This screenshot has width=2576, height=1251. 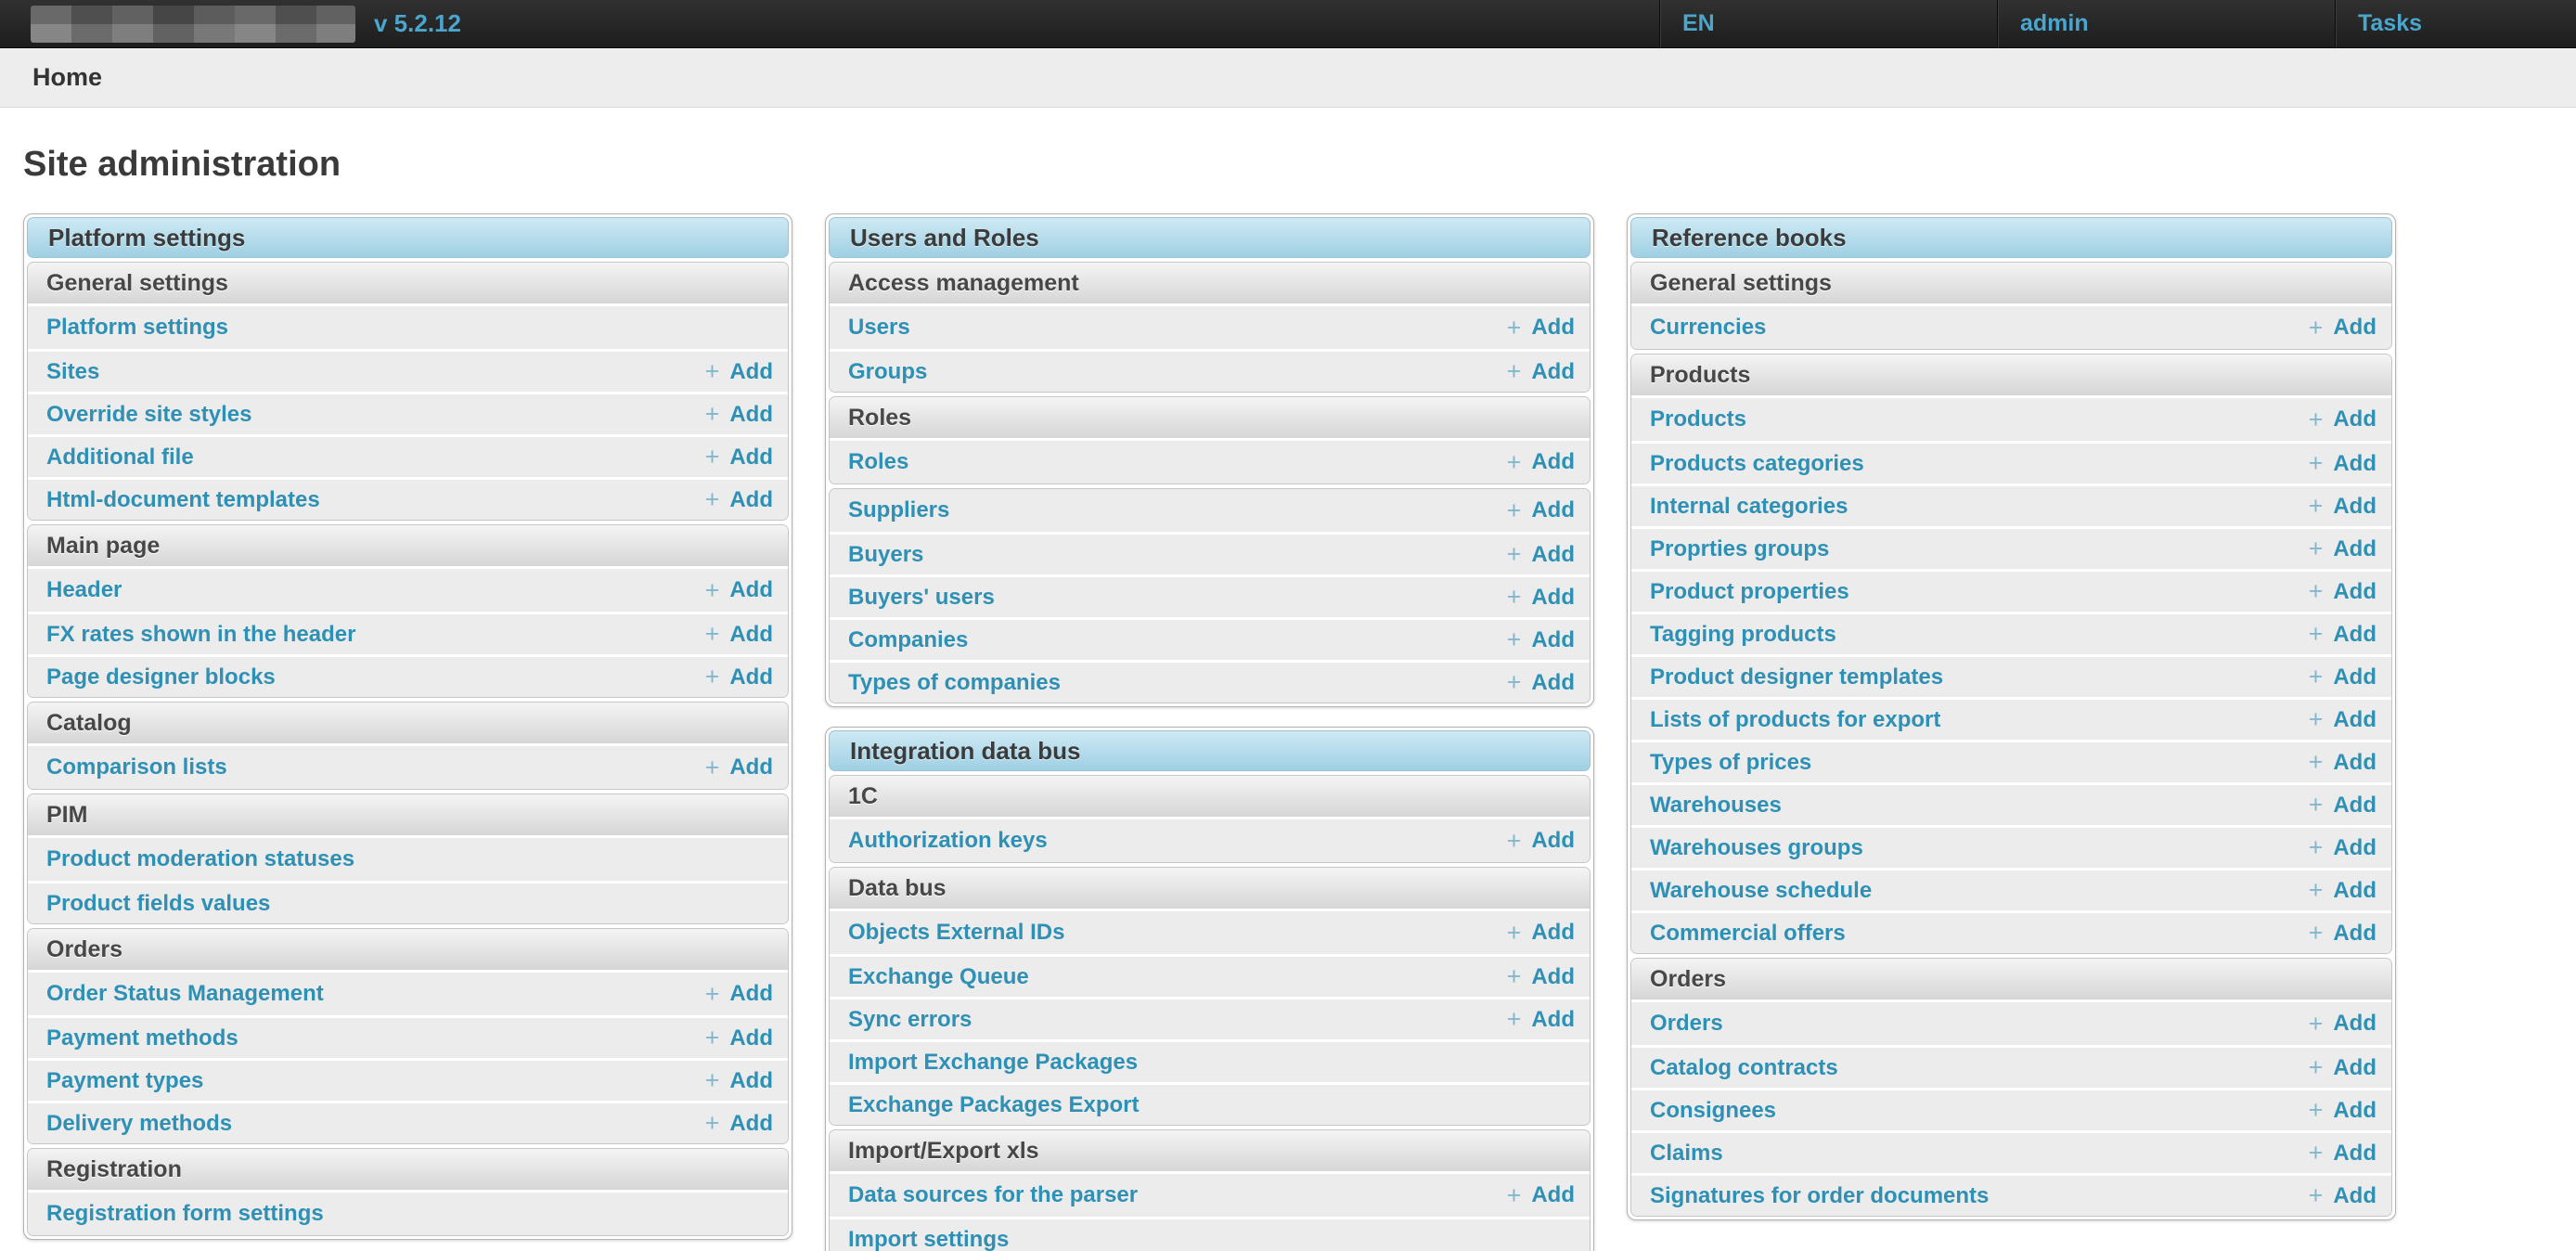 I want to click on model-link: Commercial offers, so click(x=1748, y=933).